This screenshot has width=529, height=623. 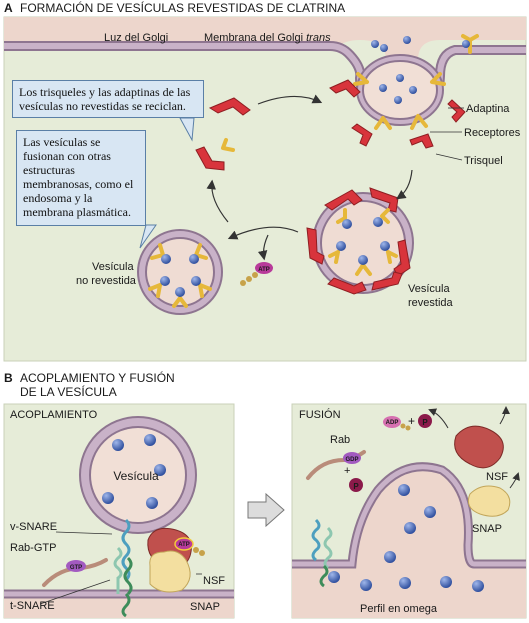 I want to click on phosphate-1: P, so click(x=425, y=422).